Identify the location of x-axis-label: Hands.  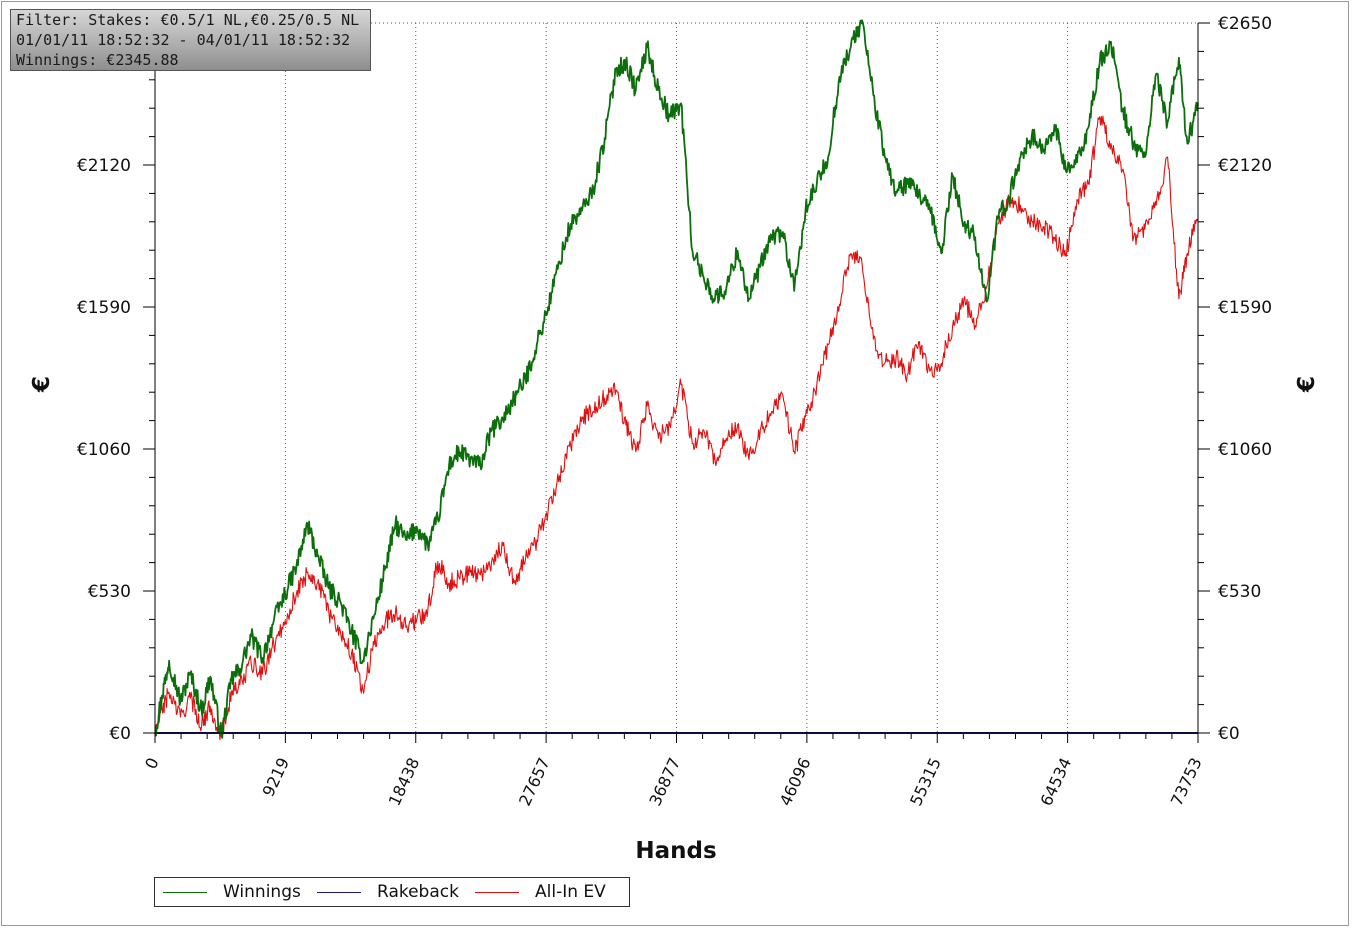
(675, 851).